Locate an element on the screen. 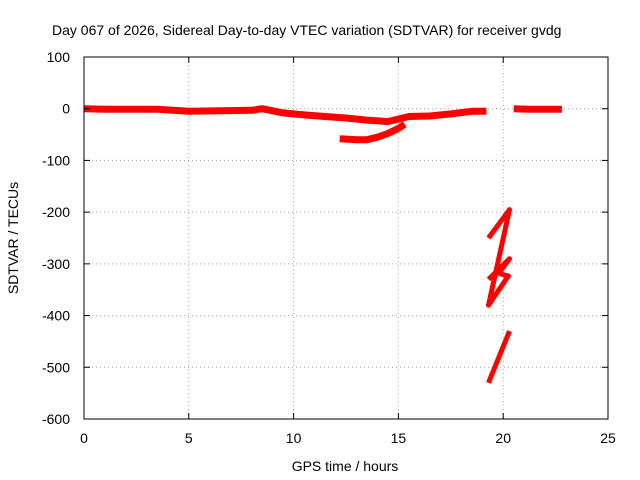 The width and height of the screenshot is (640, 480). x-tick-label: 25 is located at coordinates (608, 438).